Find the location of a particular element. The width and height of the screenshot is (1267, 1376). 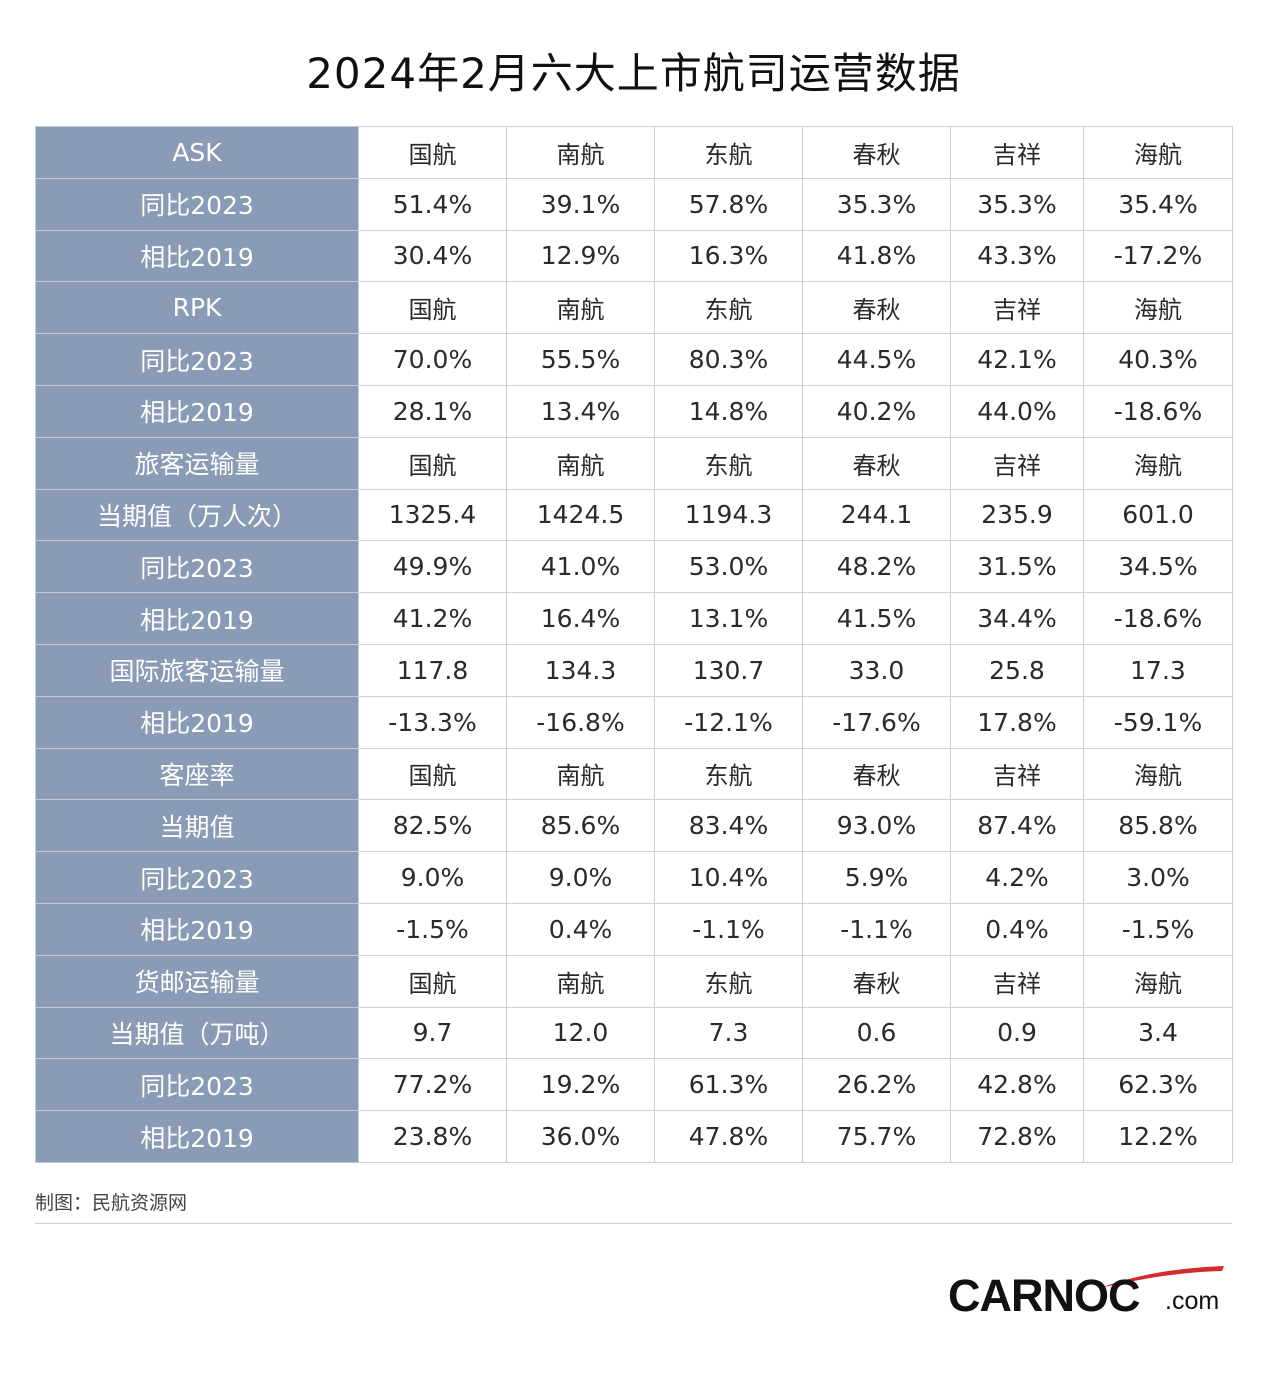

table-cell: 41.5% is located at coordinates (876, 618).